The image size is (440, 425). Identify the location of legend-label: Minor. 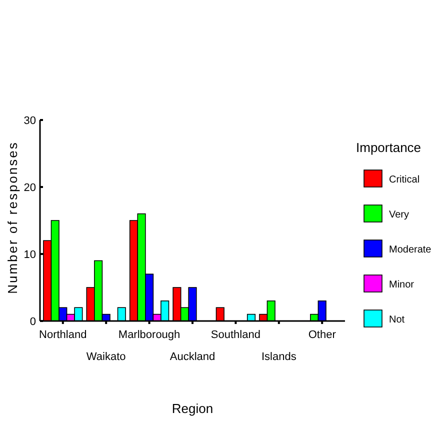
(402, 285).